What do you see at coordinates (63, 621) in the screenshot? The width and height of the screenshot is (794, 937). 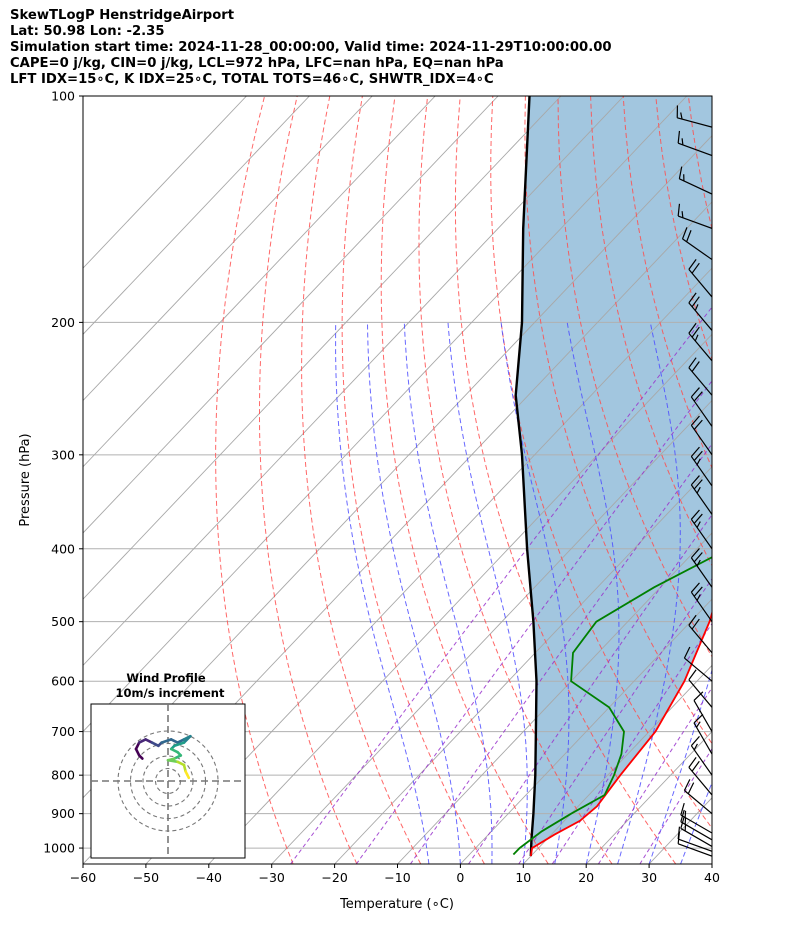 I see `y-tick-label: 500` at bounding box center [63, 621].